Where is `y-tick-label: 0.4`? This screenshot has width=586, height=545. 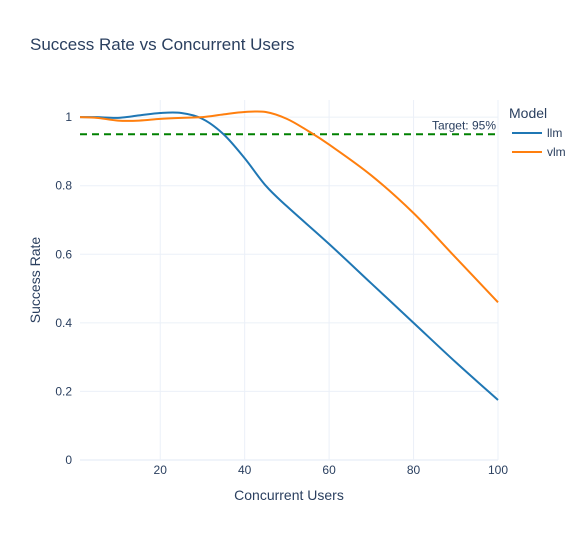 y-tick-label: 0.4 is located at coordinates (63, 323).